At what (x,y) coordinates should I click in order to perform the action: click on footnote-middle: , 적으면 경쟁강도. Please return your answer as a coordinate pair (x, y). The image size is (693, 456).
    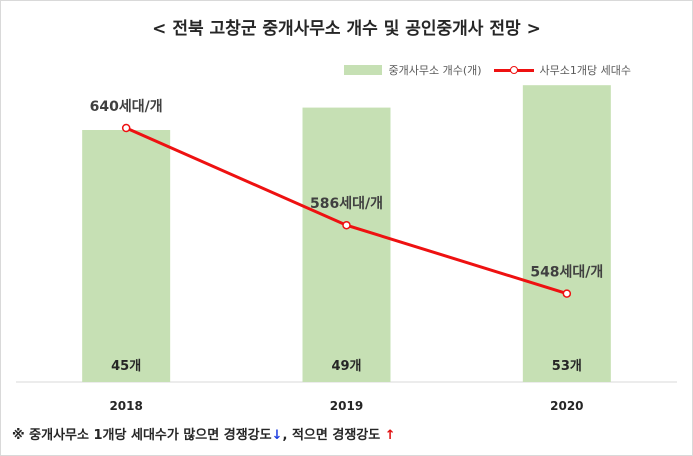
    Looking at the image, I should click on (333, 435).